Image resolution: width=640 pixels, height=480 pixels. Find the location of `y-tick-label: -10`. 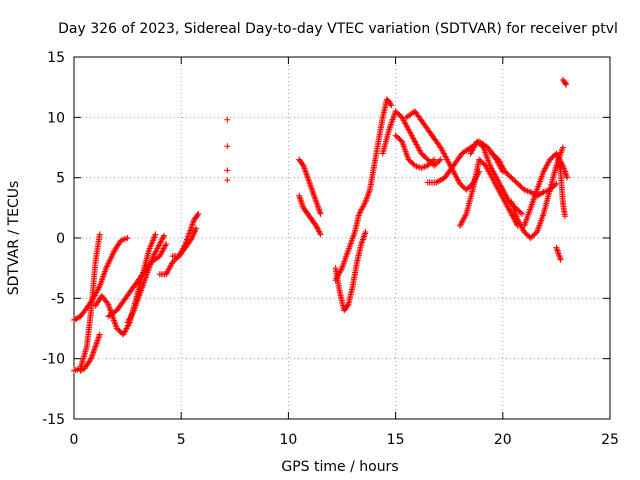

y-tick-label: -10 is located at coordinates (53, 360).